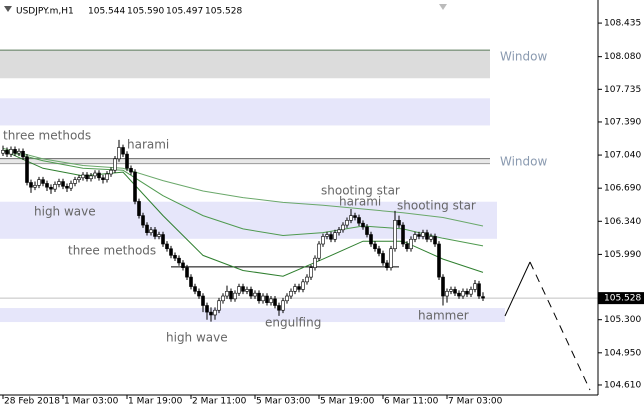  Describe the element at coordinates (560, 326) in the screenshot. I see `projection-dashed` at that location.